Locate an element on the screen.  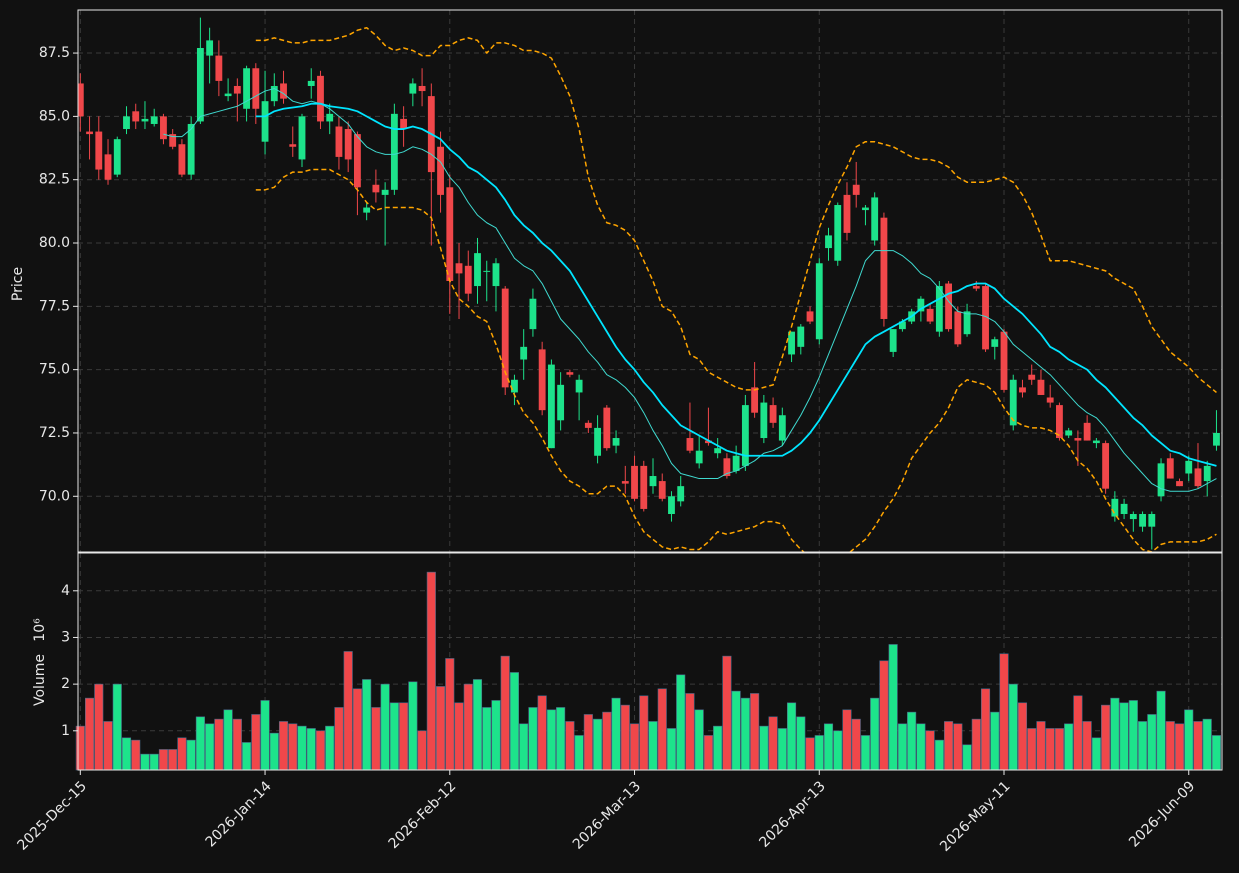
y-tick-label: 85.0 is located at coordinates (54, 116).